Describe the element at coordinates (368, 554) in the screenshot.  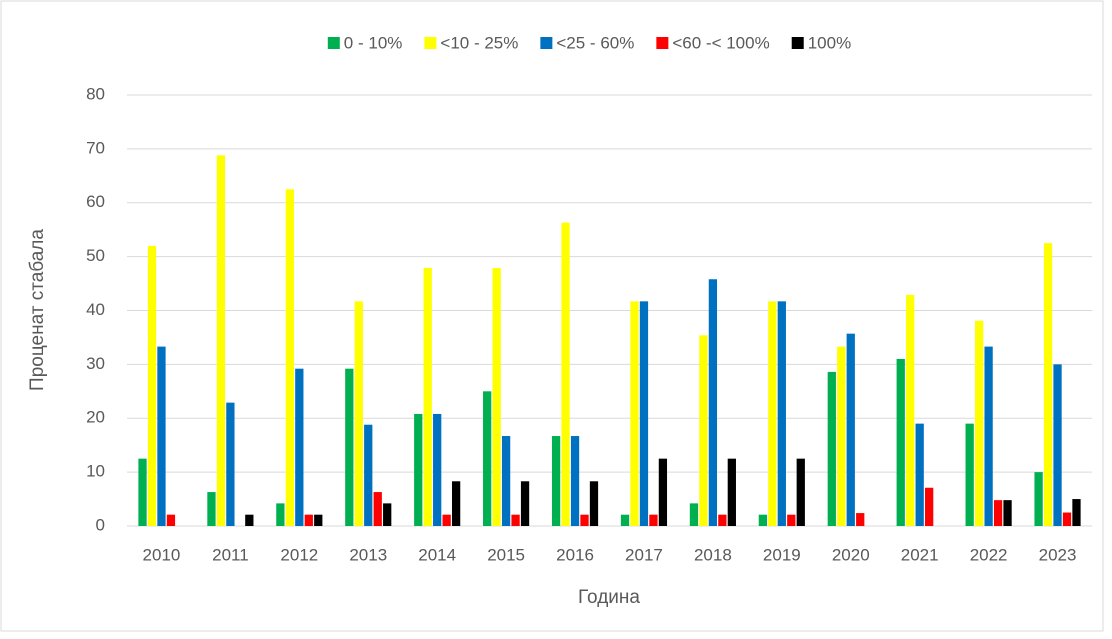
I see `x-tick-label: 2013` at that location.